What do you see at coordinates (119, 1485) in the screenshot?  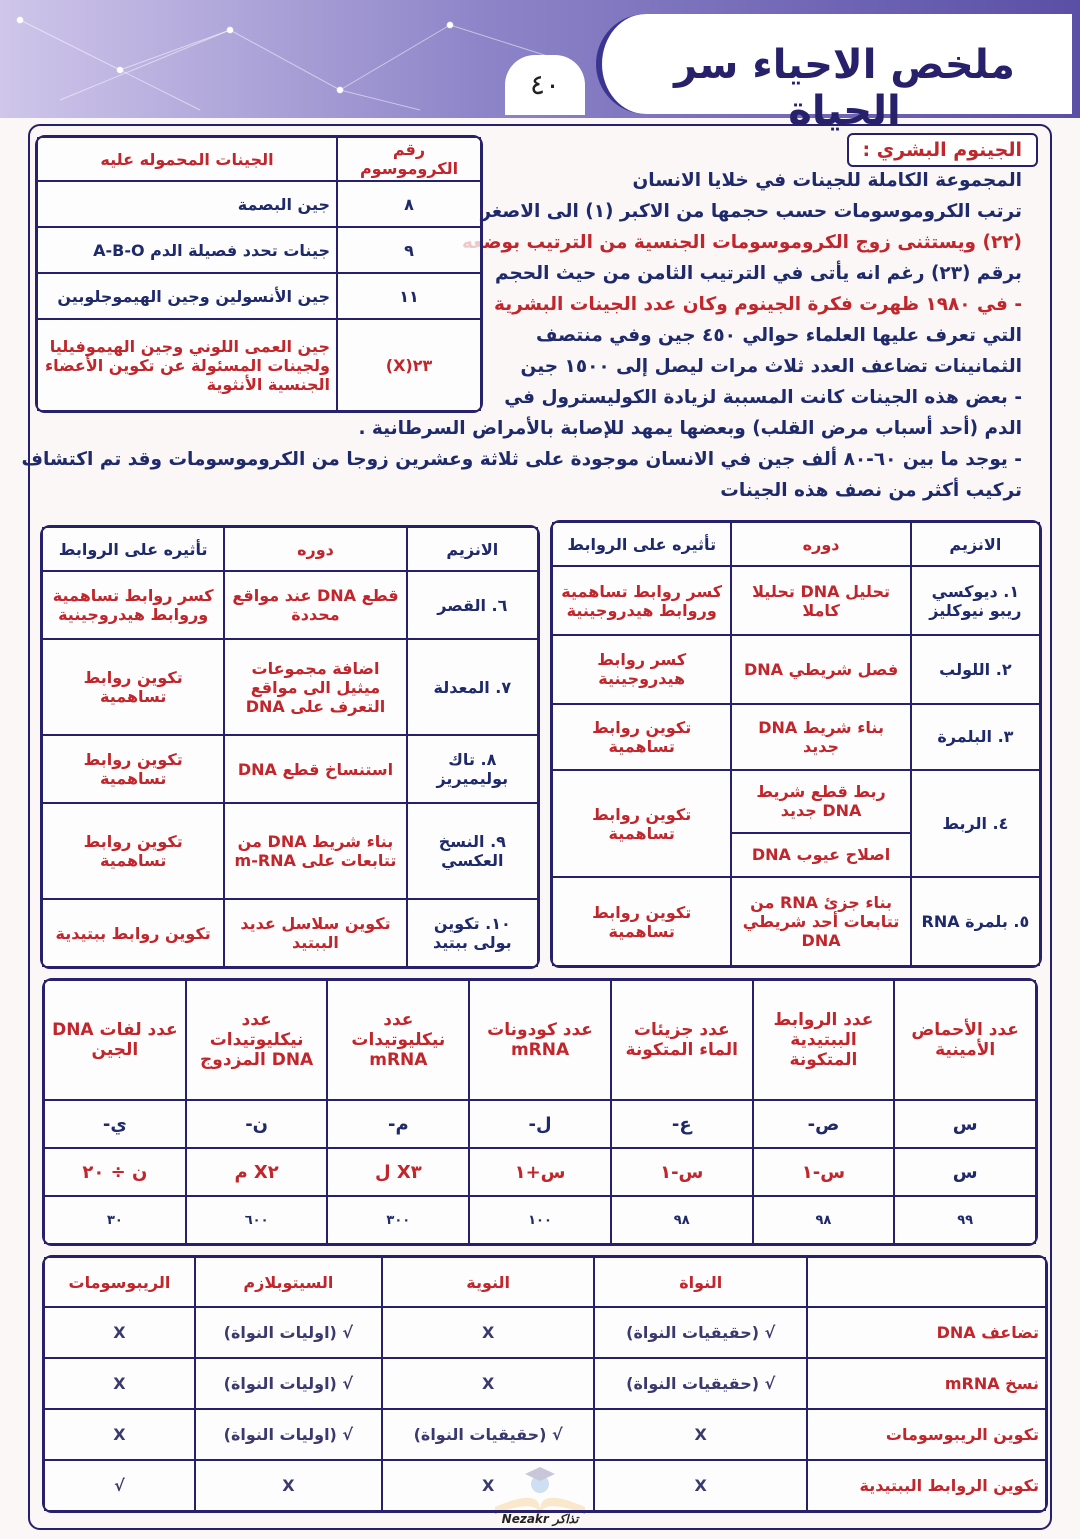 I see `cell: √` at bounding box center [119, 1485].